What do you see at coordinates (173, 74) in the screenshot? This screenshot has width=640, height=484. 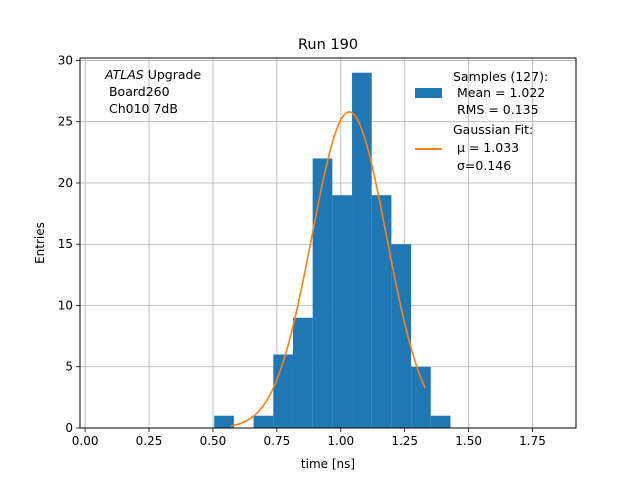 I see `annotation-upgrade: Upgrade` at bounding box center [173, 74].